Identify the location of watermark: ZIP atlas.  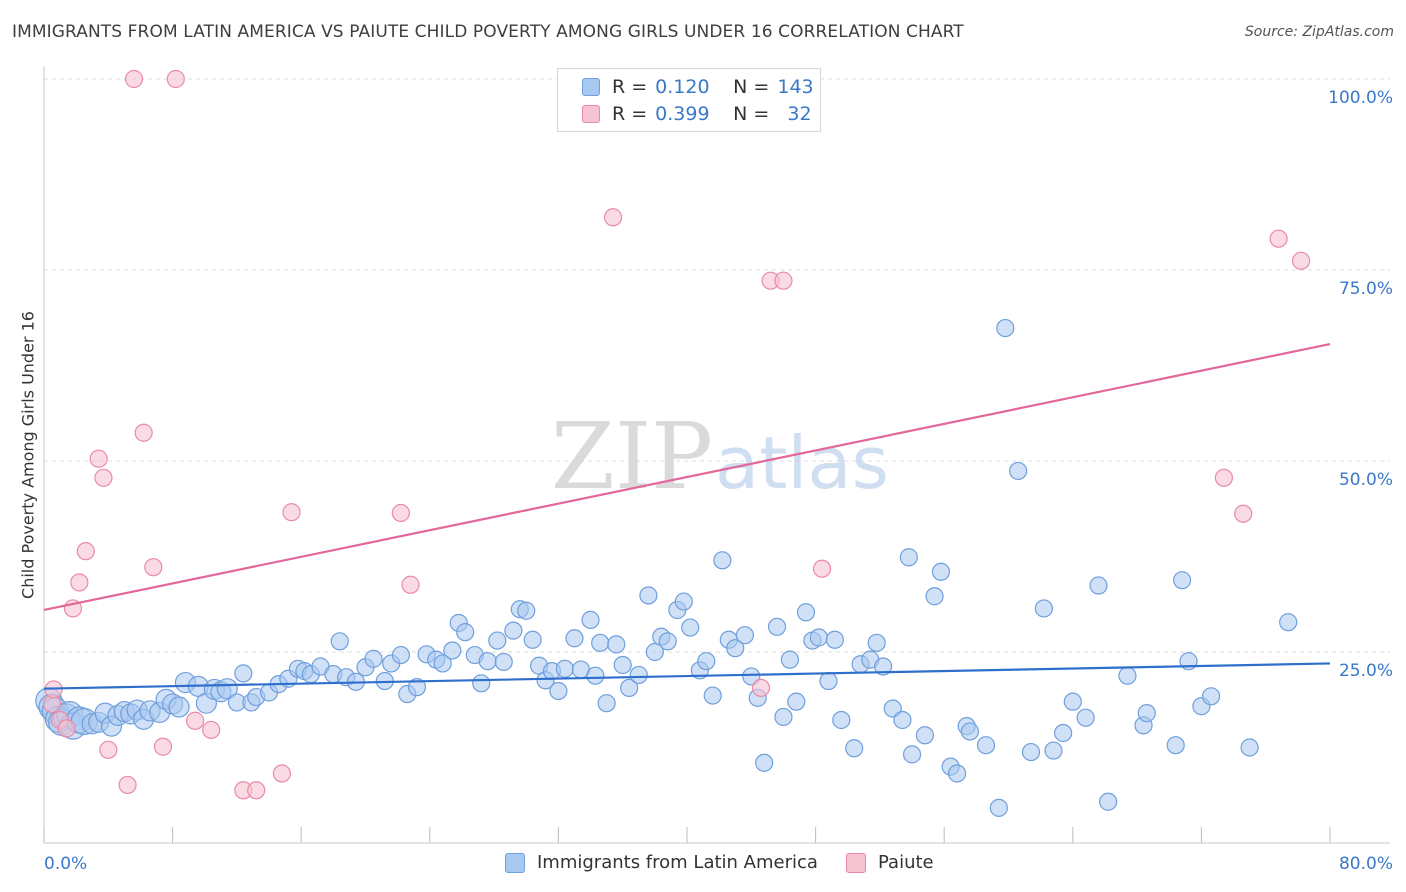
(720, 456).